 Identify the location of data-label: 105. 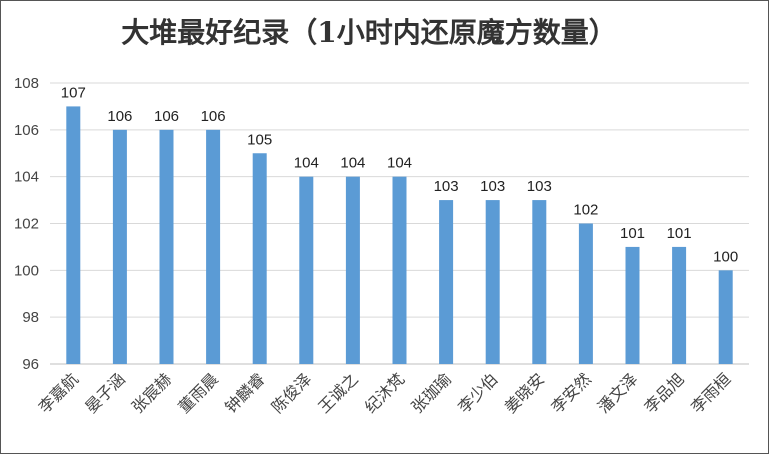
(259, 139).